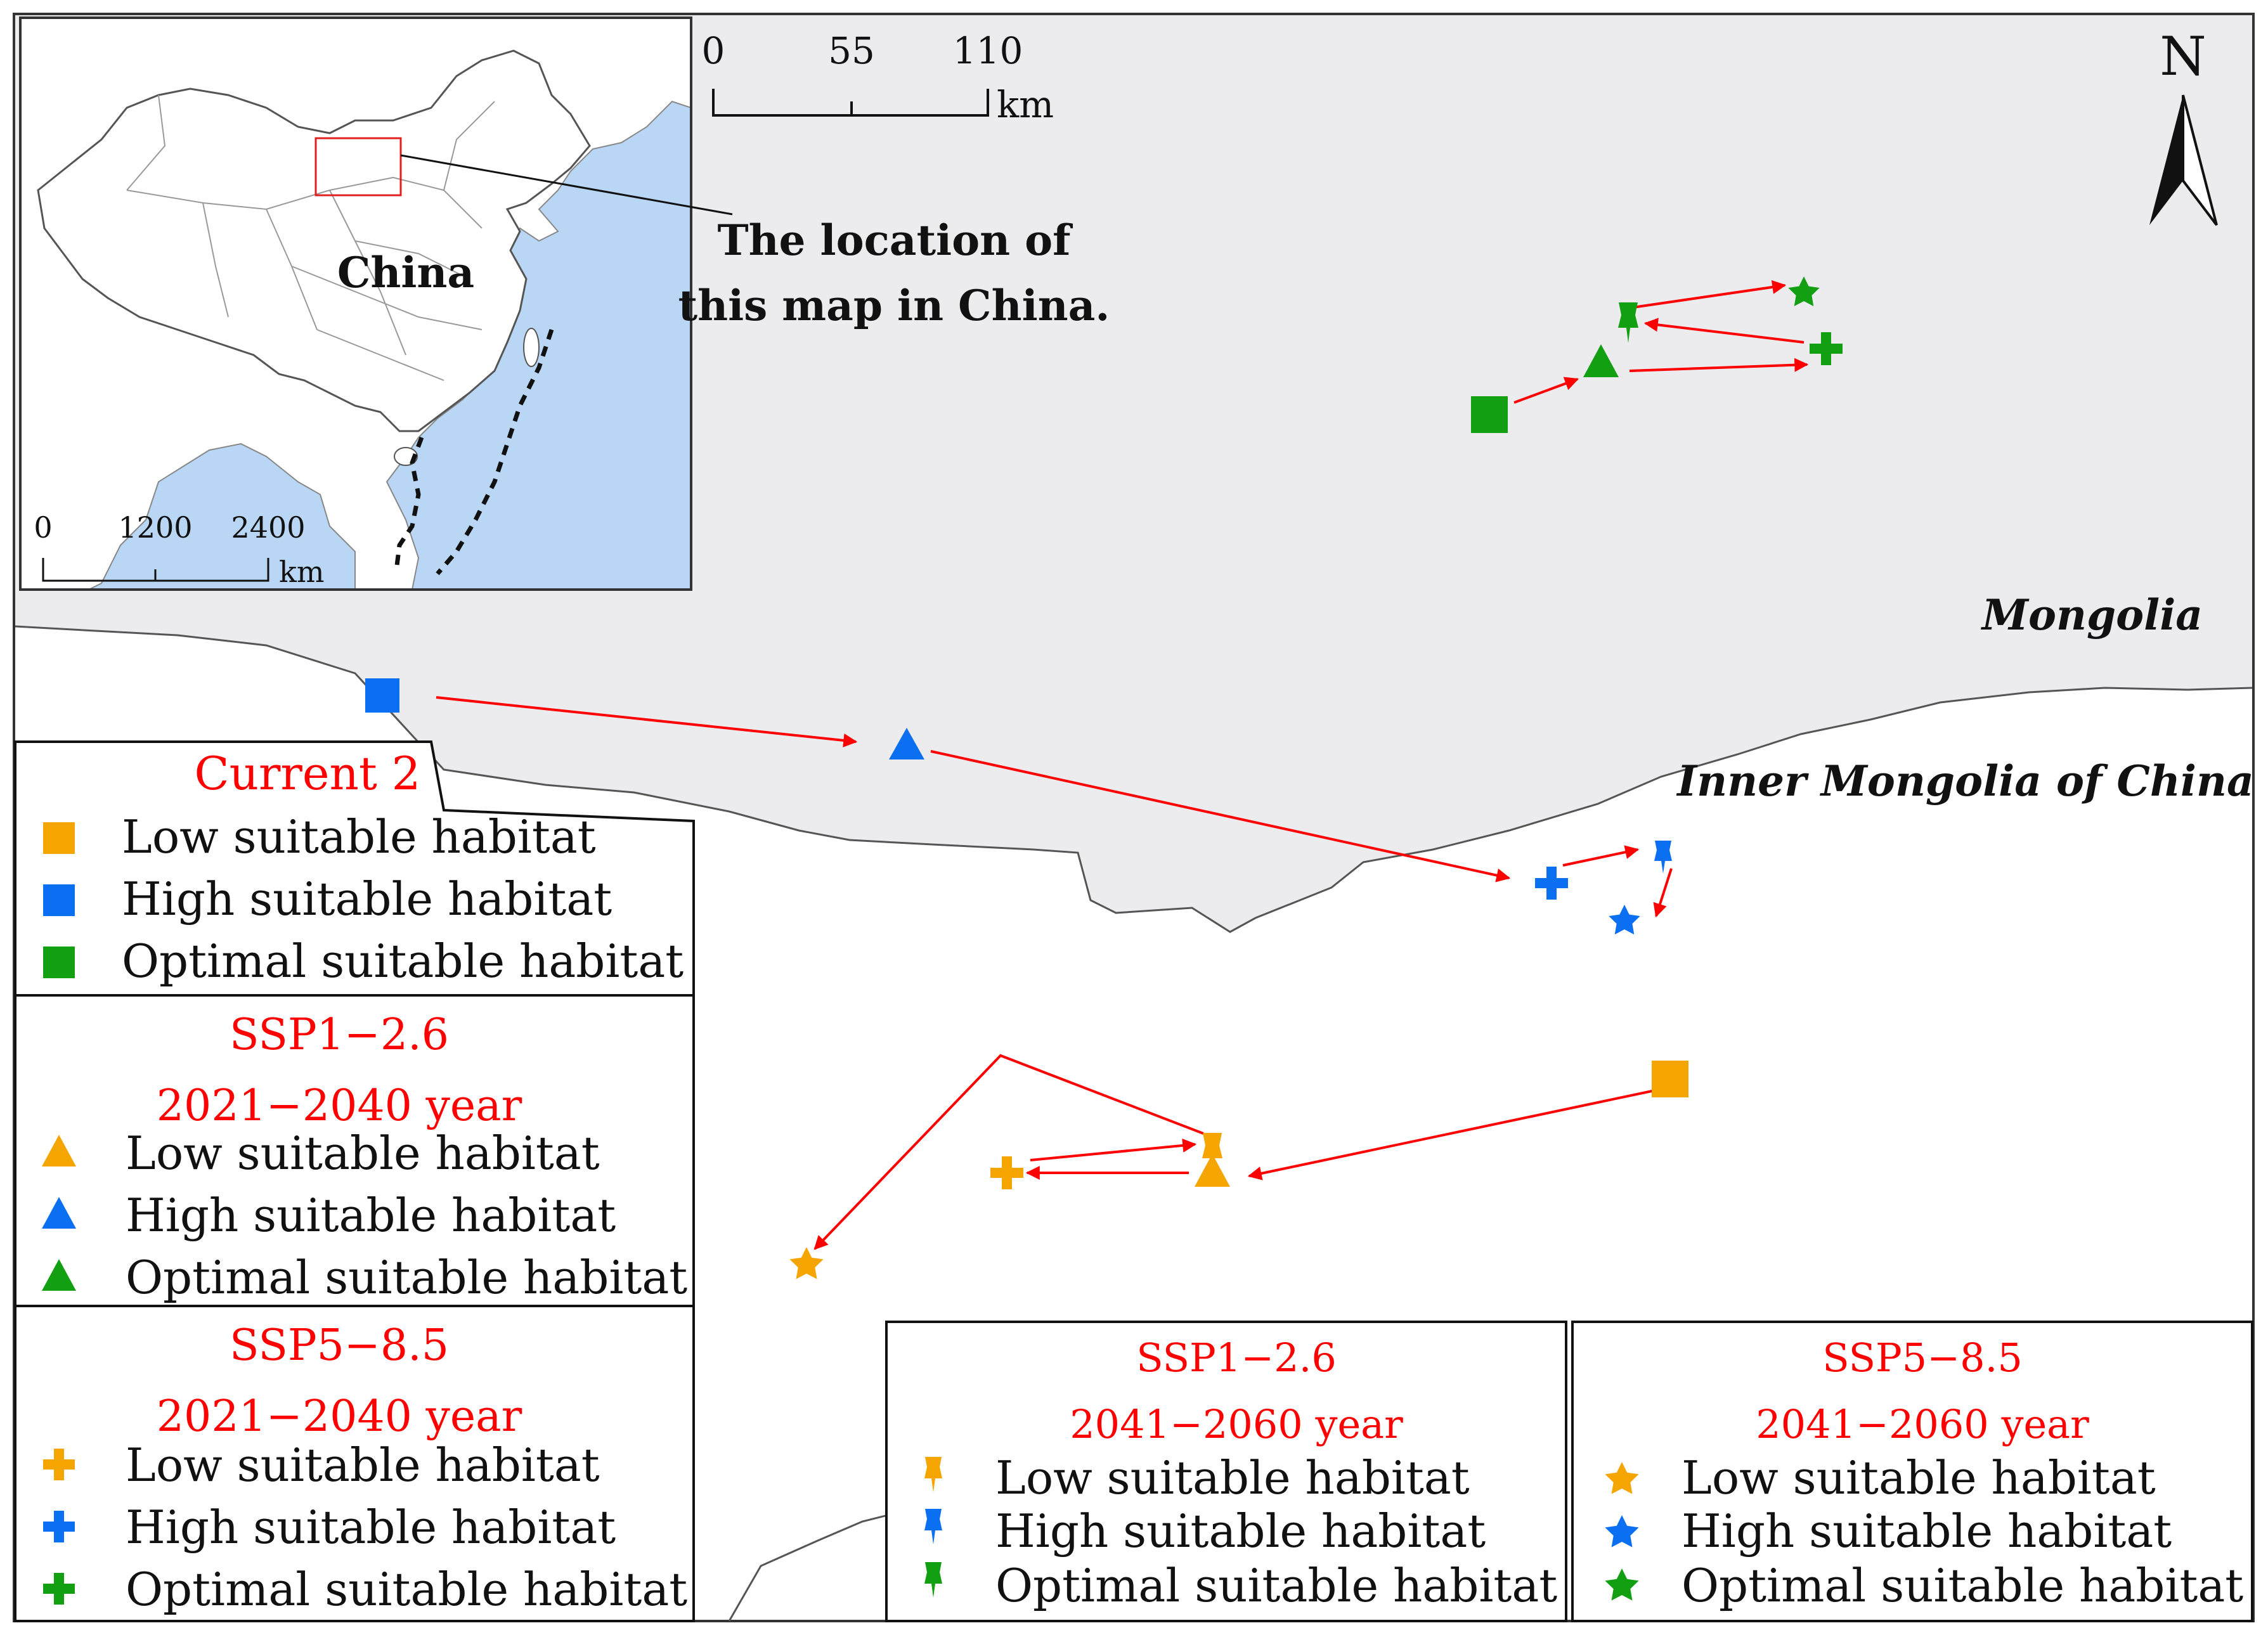 This screenshot has width=2268, height=1635. What do you see at coordinates (2183, 126) in the screenshot?
I see `north-arrow-icon: N` at bounding box center [2183, 126].